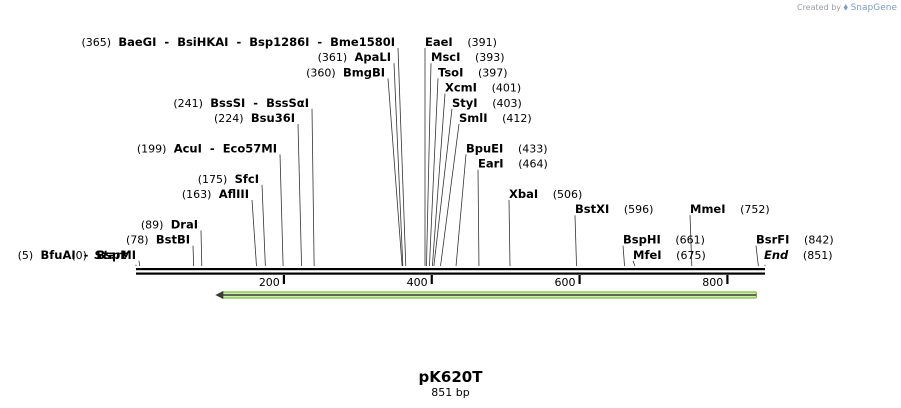 Image resolution: width=901 pixels, height=408 pixels. I want to click on site-label: MscI (393), so click(468, 57).